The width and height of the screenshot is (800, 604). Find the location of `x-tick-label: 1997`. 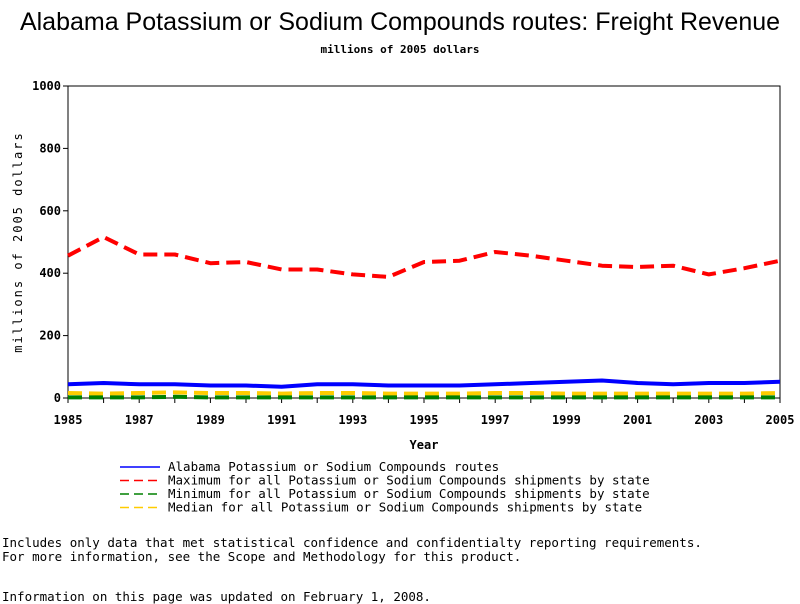

x-tick-label: 1997 is located at coordinates (495, 420).